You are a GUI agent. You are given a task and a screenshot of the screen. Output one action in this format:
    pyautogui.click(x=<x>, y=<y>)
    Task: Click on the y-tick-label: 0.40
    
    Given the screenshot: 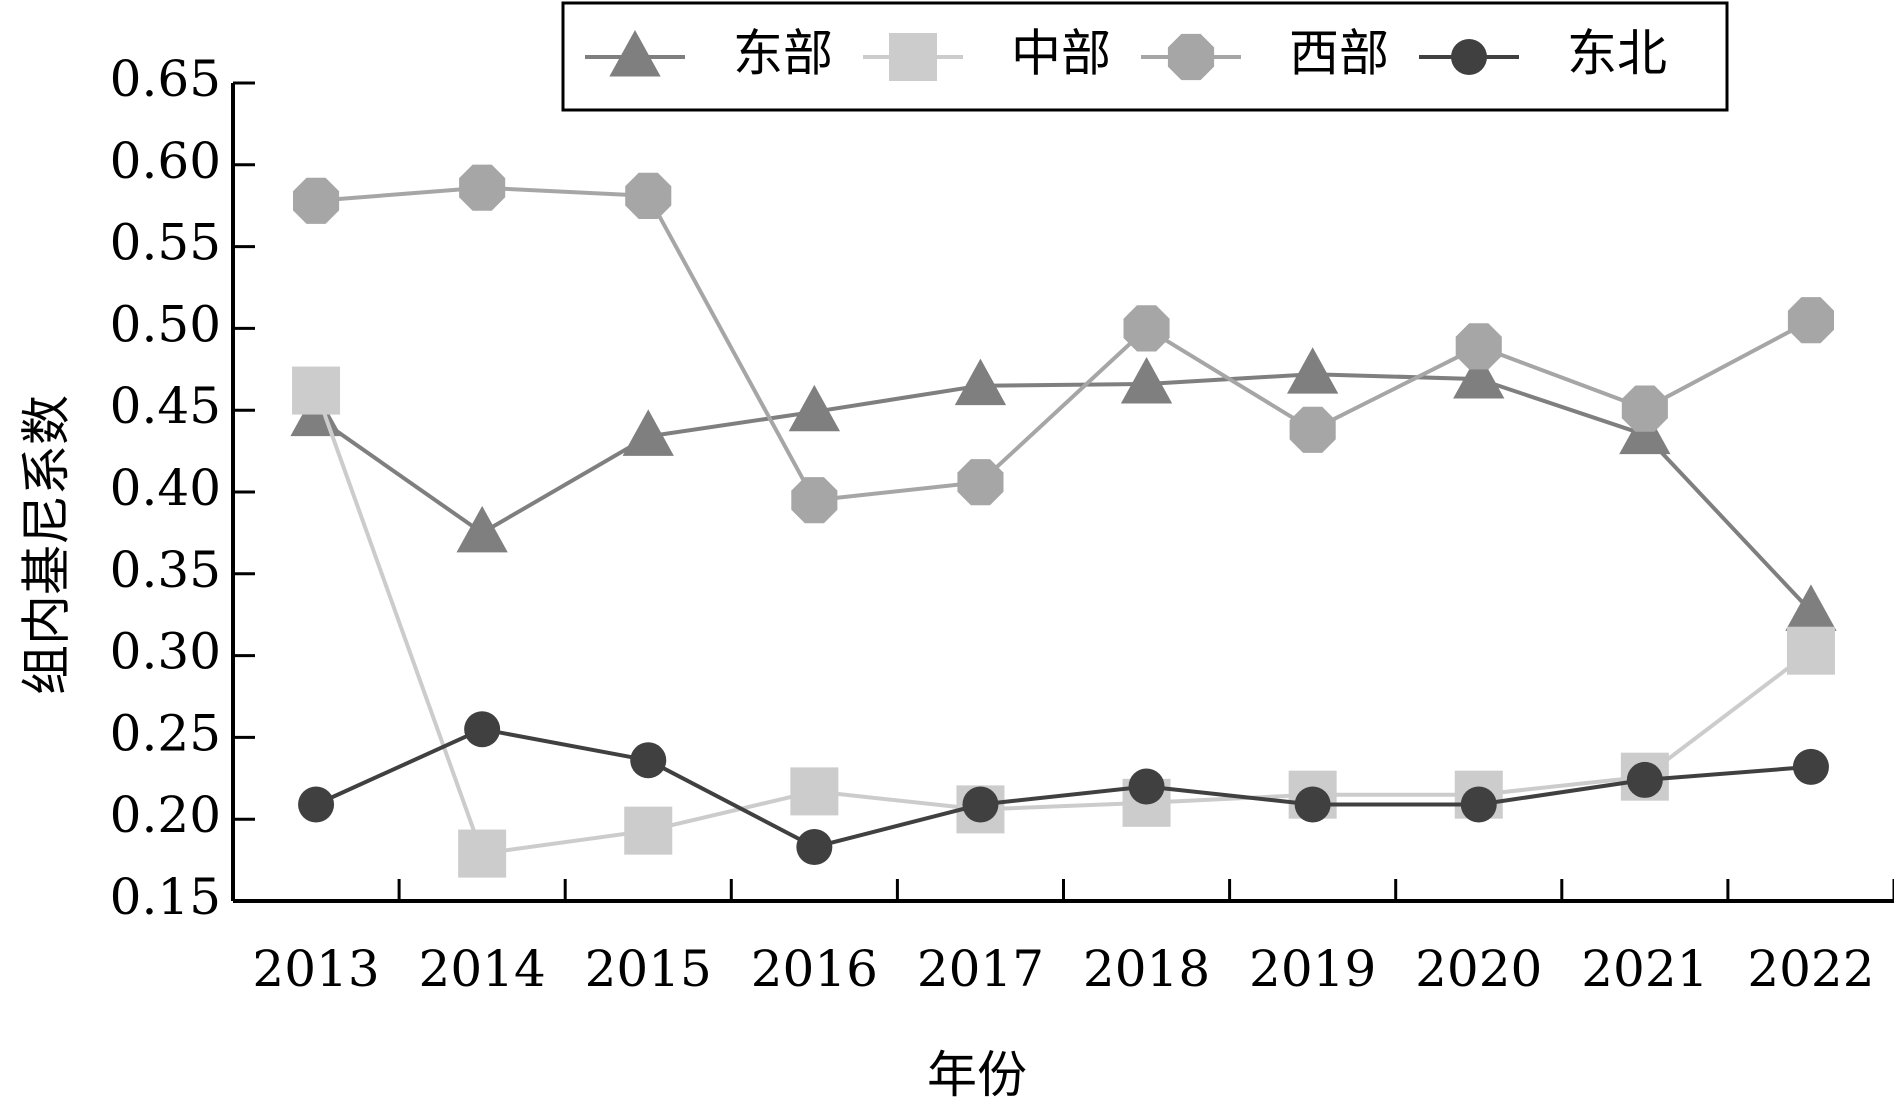 What is the action you would take?
    pyautogui.click(x=165, y=488)
    